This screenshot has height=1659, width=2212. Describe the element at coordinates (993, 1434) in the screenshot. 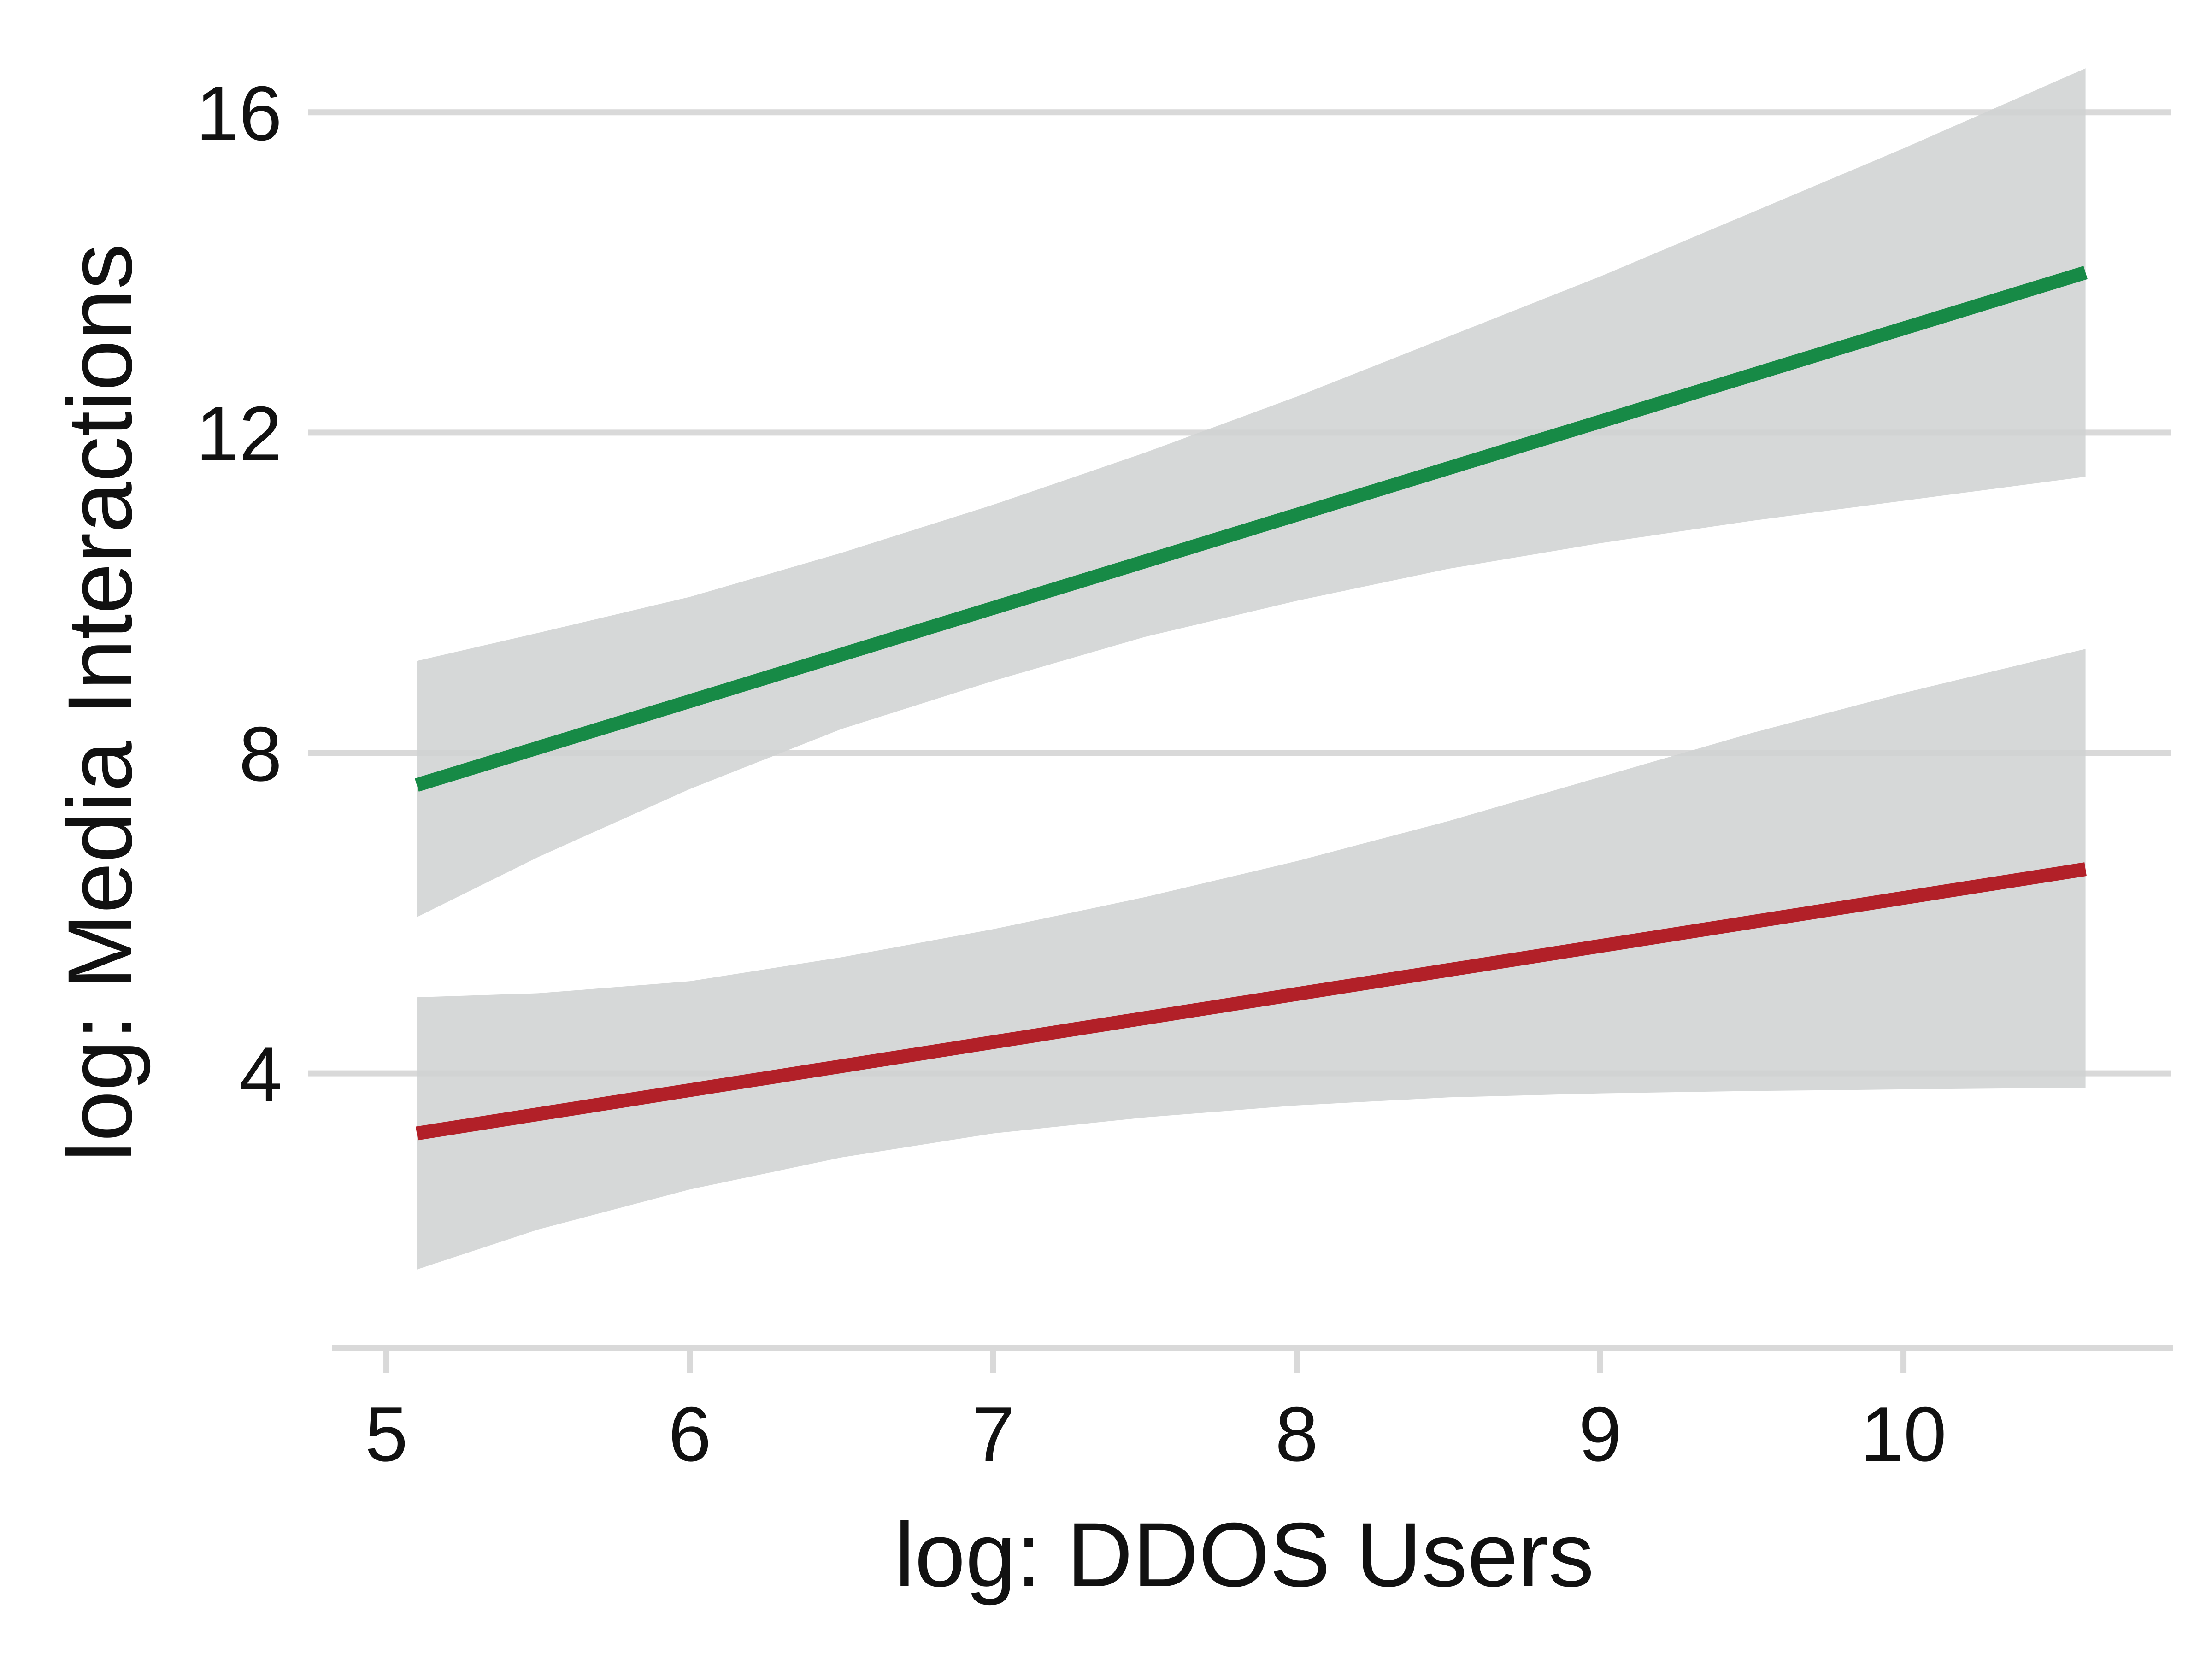

I see `x-tick-label-7: 7` at that location.